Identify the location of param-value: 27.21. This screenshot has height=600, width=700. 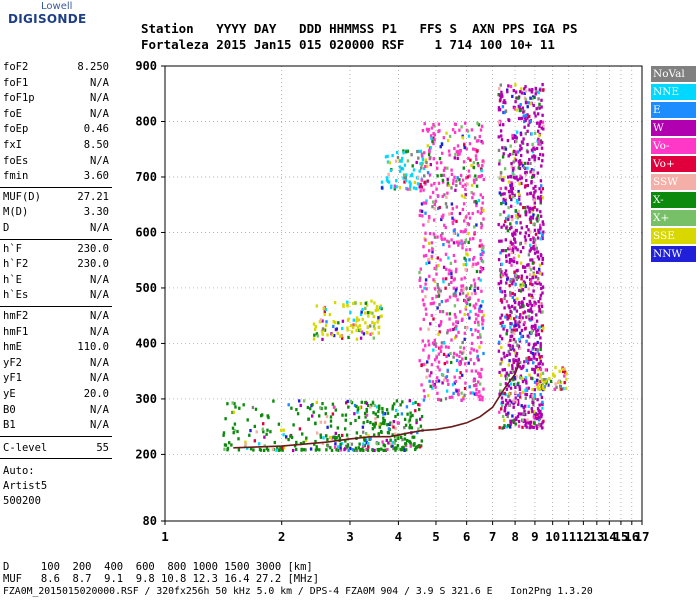
(93, 196).